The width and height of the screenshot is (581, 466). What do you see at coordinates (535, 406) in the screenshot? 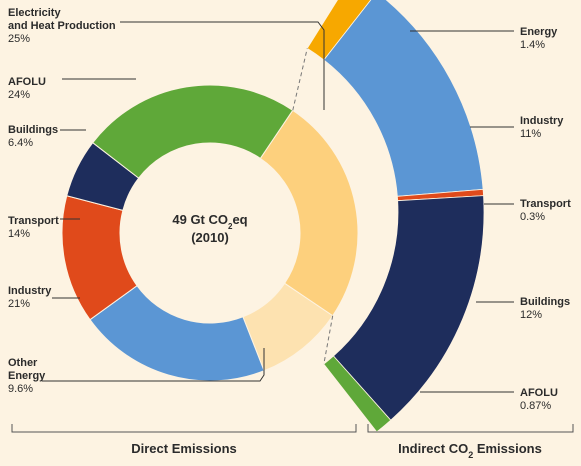
I see `arc-label-value-afolu: 0.87%` at bounding box center [535, 406].